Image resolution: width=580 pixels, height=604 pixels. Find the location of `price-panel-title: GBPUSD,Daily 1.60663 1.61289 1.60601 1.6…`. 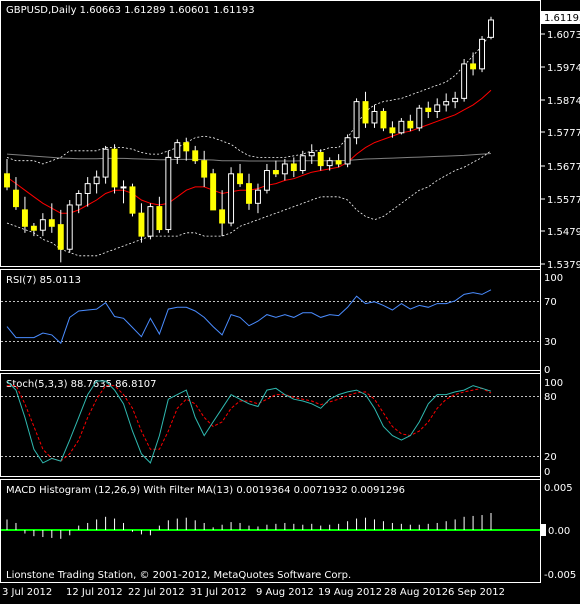

price-panel-title: GBPUSD,Daily 1.60663 1.61289 1.60601 1.6… is located at coordinates (130, 10).